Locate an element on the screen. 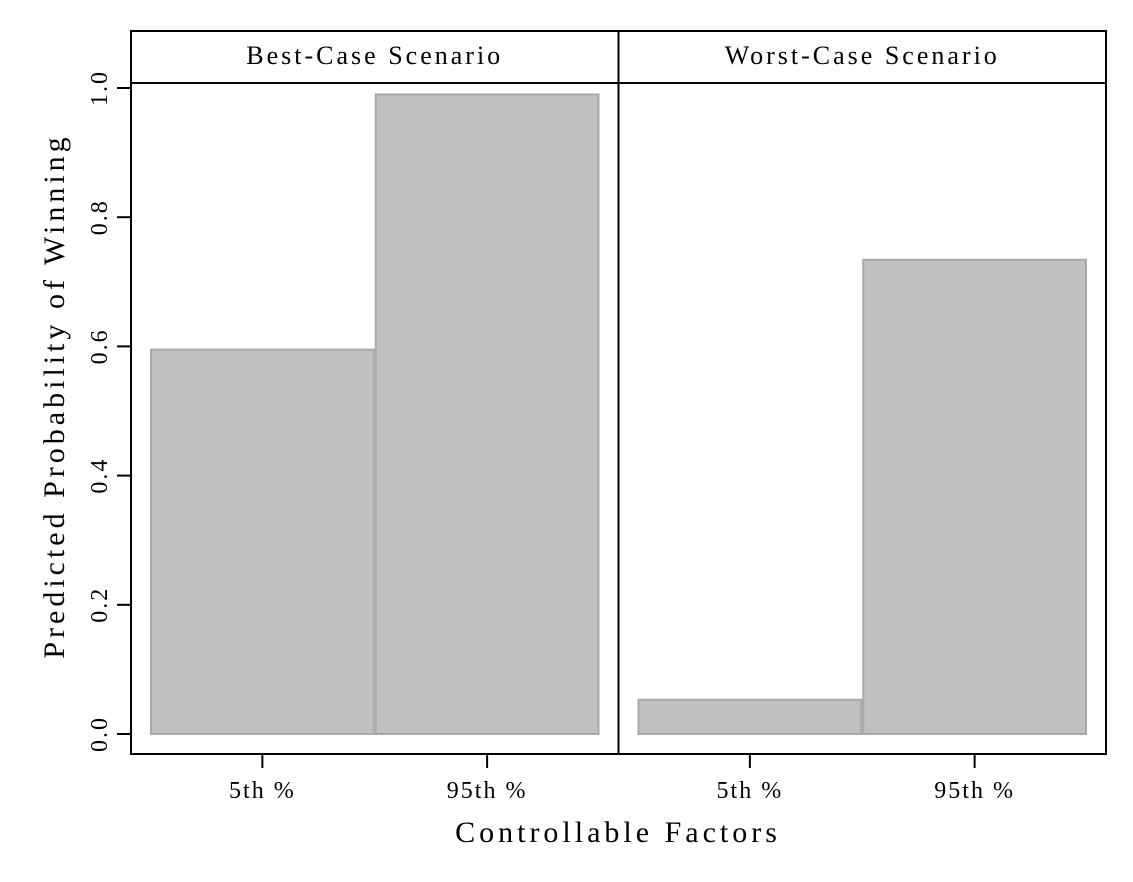 This screenshot has width=1133, height=882. y-tick-label: 0.8 is located at coordinates (100, 217).